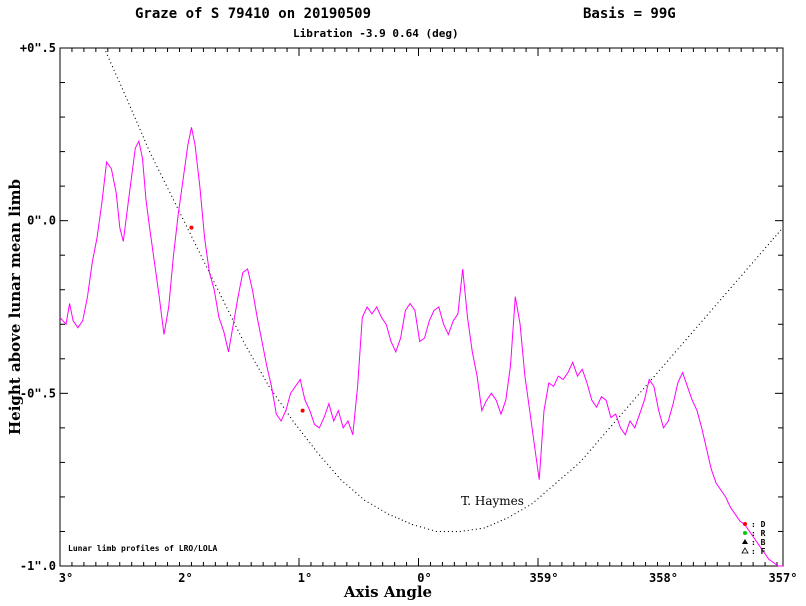 The height and width of the screenshot is (606, 806). I want to click on x-tick-label: 357°, so click(783, 578).